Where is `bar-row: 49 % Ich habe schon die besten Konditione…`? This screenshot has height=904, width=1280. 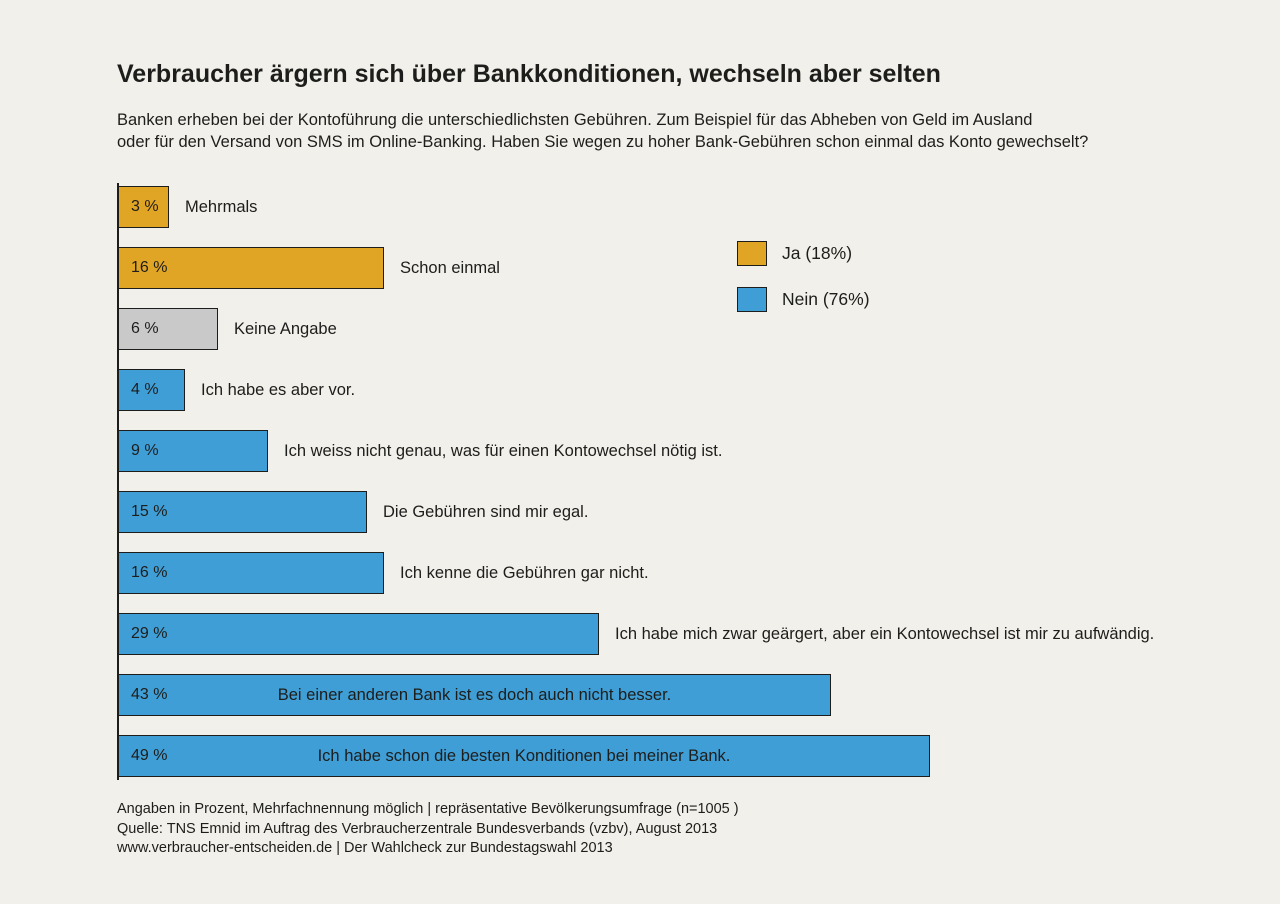
bar-row: 49 % Ich habe schon die besten Konditione… is located at coordinates (679, 756).